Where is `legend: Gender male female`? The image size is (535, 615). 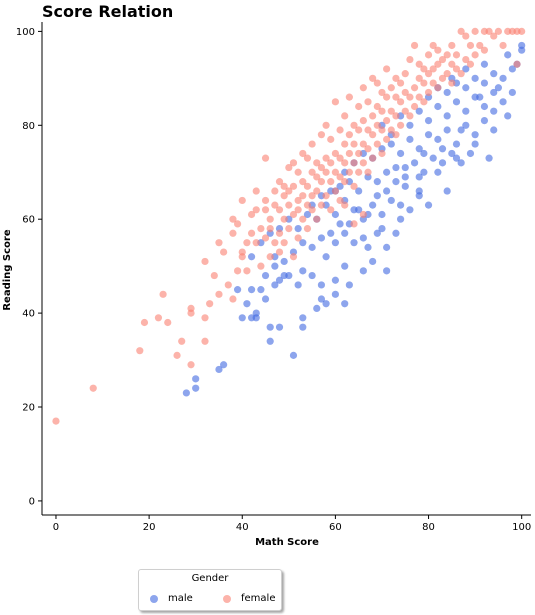
legend: Gender male female is located at coordinates (210, 590).